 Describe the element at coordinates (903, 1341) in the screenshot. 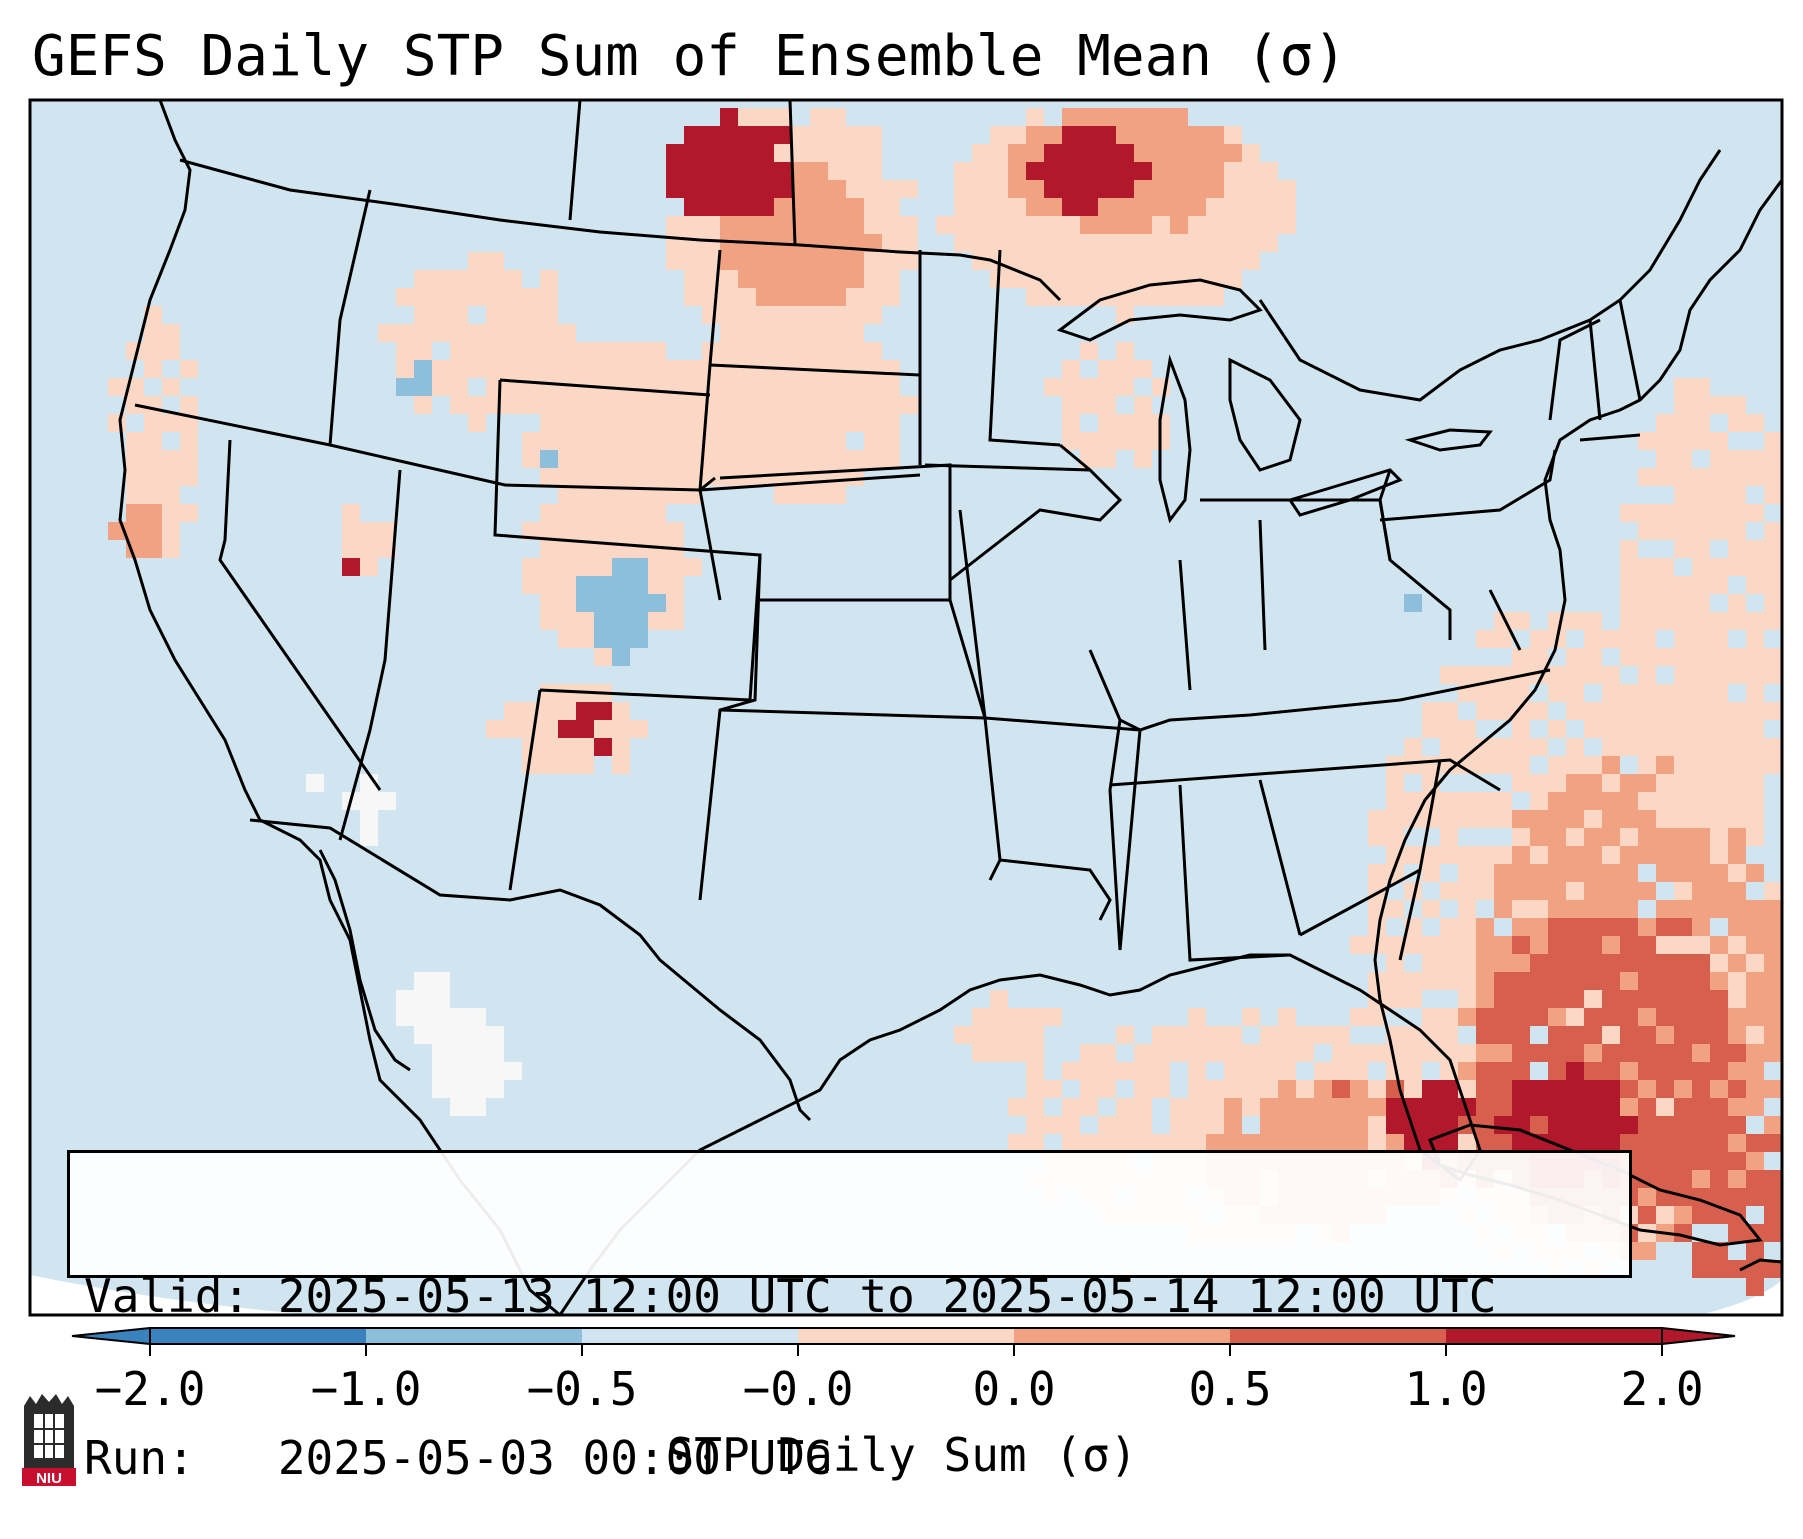

I see `colorbar` at that location.